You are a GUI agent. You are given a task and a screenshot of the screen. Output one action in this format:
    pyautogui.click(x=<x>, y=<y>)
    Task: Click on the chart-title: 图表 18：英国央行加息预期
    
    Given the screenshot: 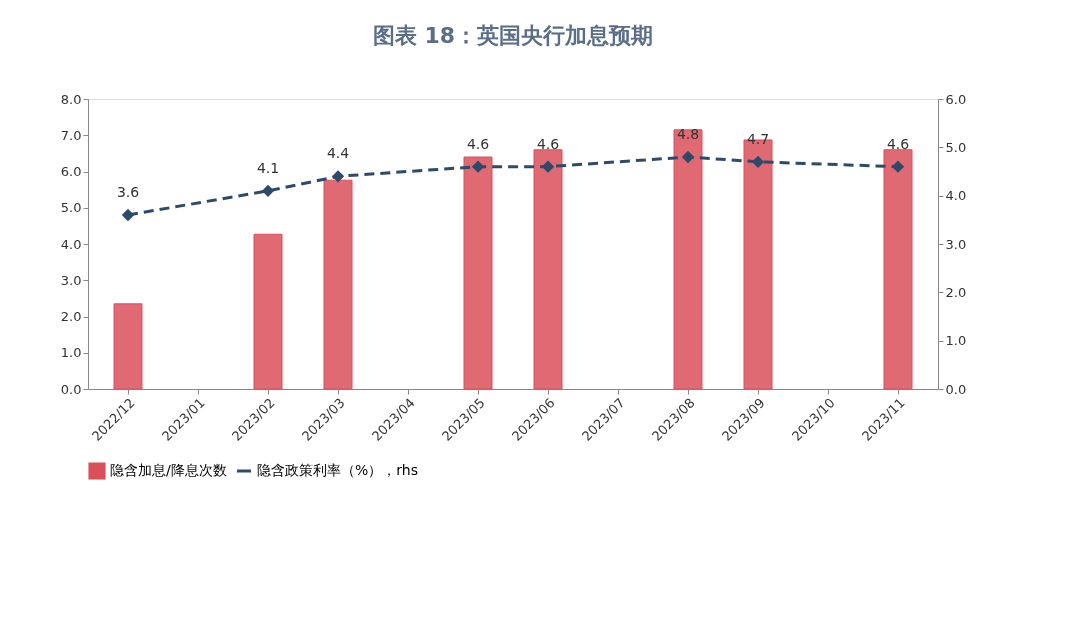 What is the action you would take?
    pyautogui.click(x=513, y=35)
    